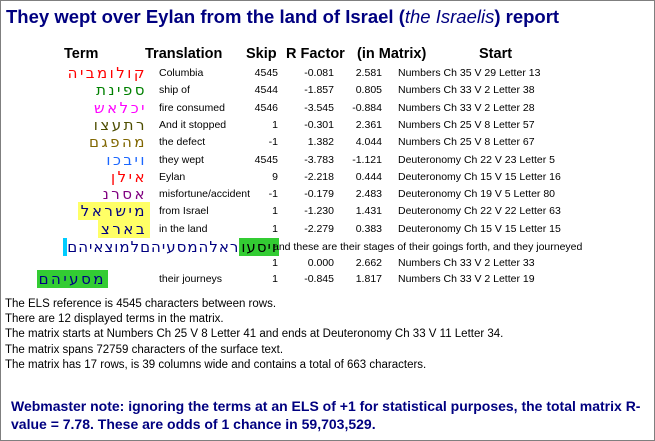 The image size is (655, 441). What do you see at coordinates (477, 194) in the screenshot?
I see `start-location: Deuteronomy Ch 19 V 5 Letter 80` at bounding box center [477, 194].